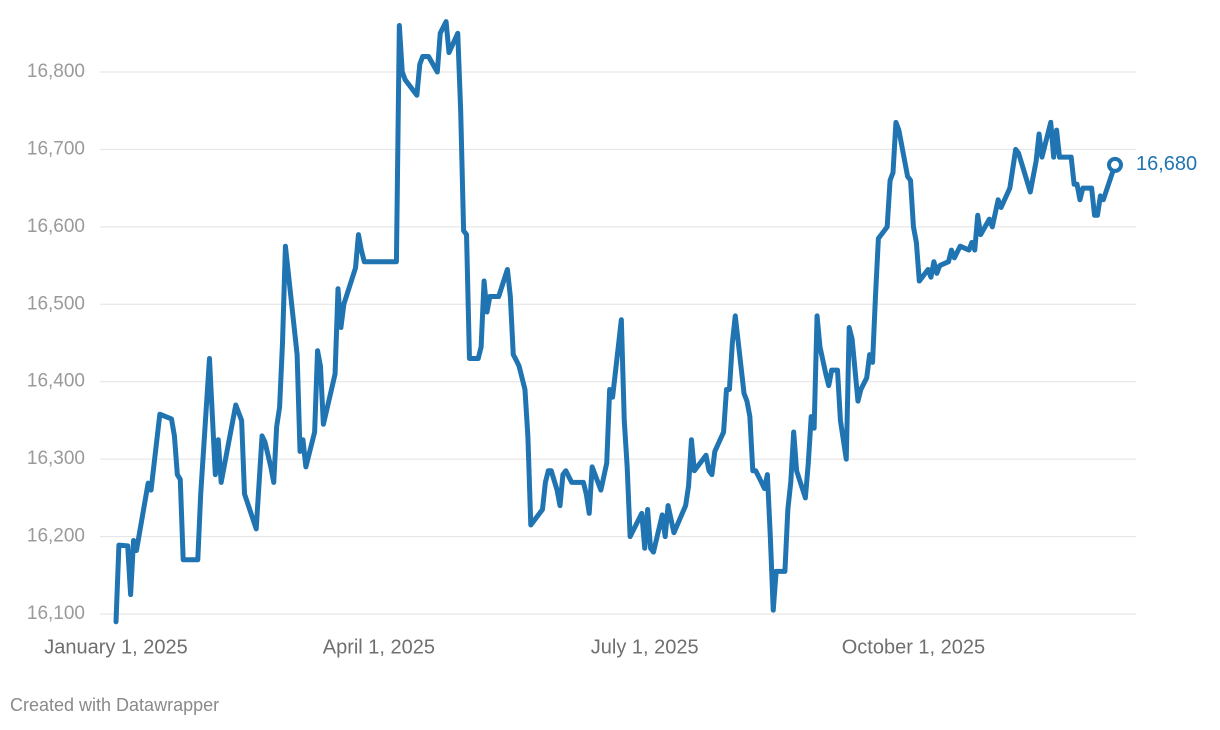 The width and height of the screenshot is (1220, 730). I want to click on x-tick-label: April 1, 2025, so click(379, 647).